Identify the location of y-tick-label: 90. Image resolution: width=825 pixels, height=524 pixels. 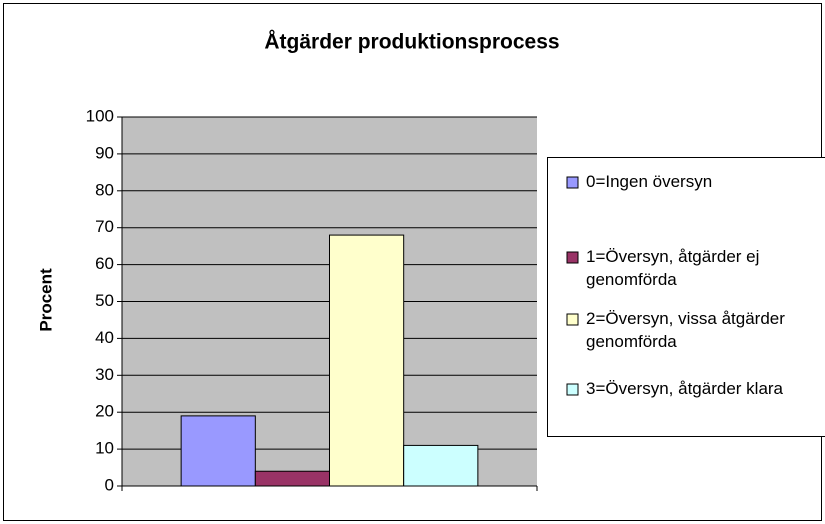
(104, 152).